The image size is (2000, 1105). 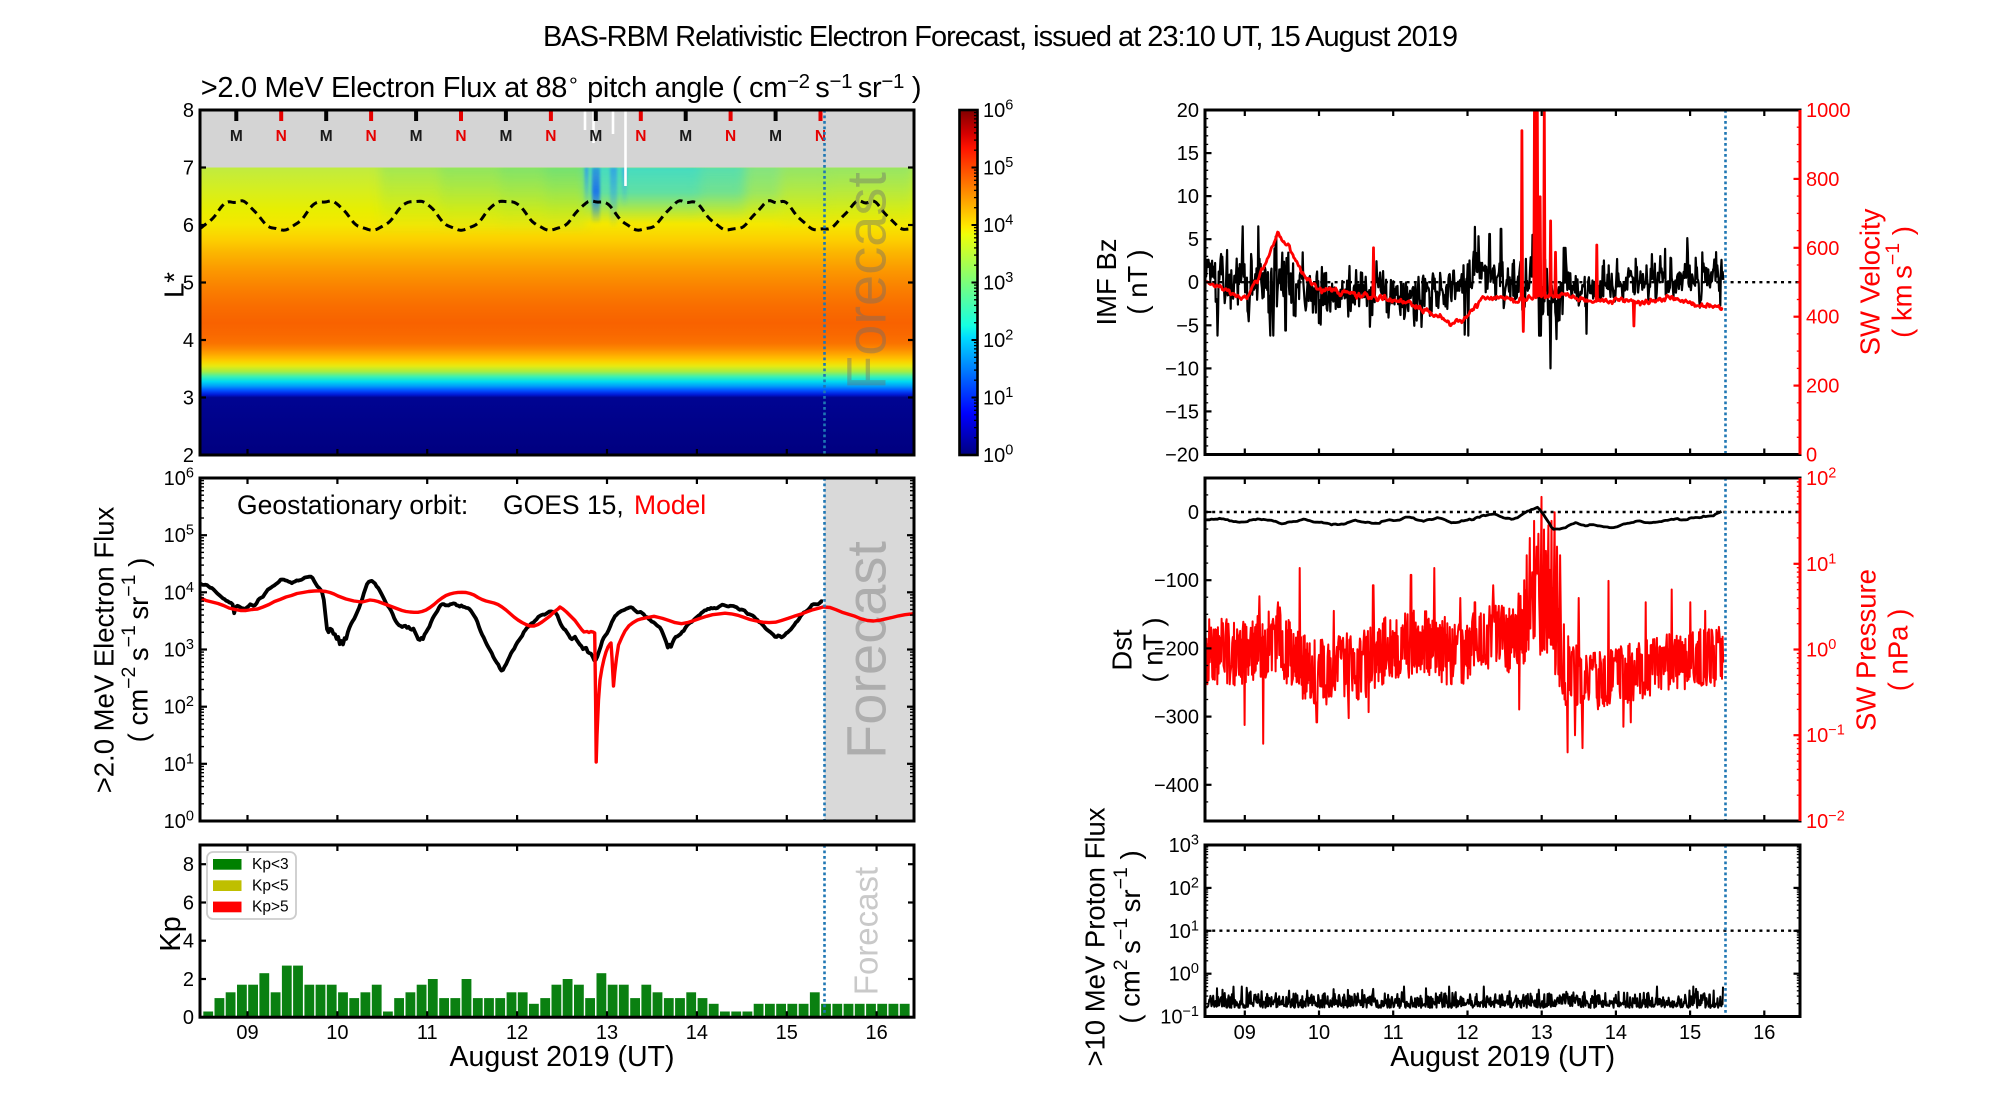 What do you see at coordinates (1182, 412) in the screenshot?
I see `svg-text: −15` at bounding box center [1182, 412].